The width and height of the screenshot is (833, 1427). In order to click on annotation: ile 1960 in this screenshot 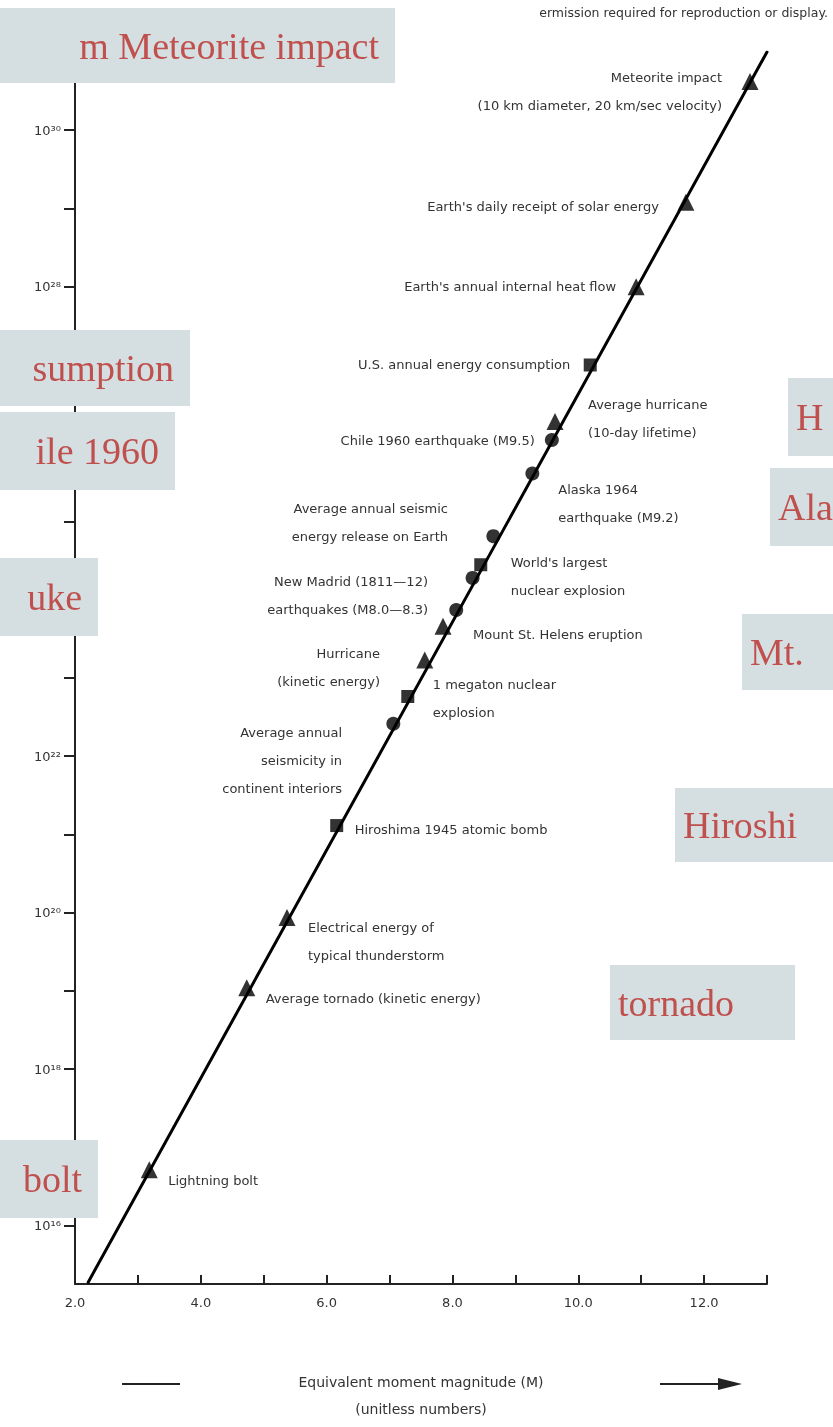, I will do `click(97, 451)`.